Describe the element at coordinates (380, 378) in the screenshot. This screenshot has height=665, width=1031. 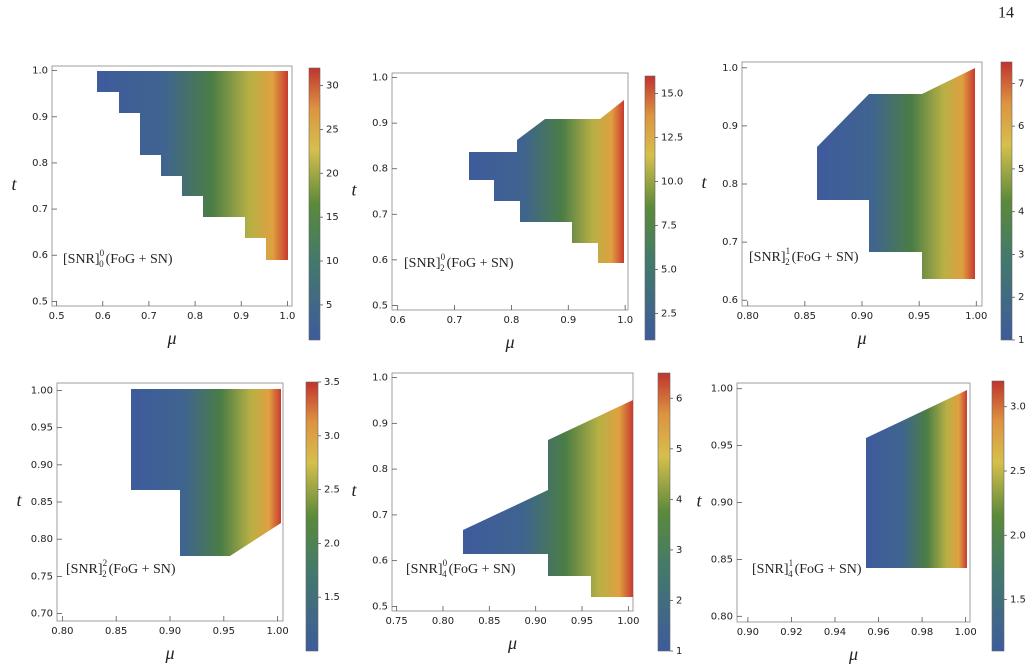
I see `y-tick-label: 1.0` at that location.